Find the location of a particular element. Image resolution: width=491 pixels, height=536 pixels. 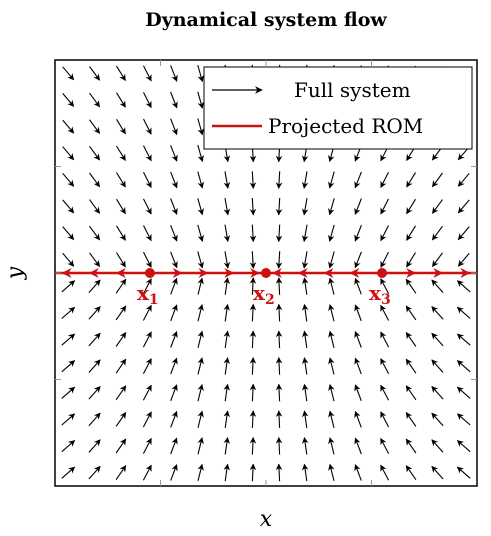

fixed-point-label: x3 is located at coordinates (380, 294).